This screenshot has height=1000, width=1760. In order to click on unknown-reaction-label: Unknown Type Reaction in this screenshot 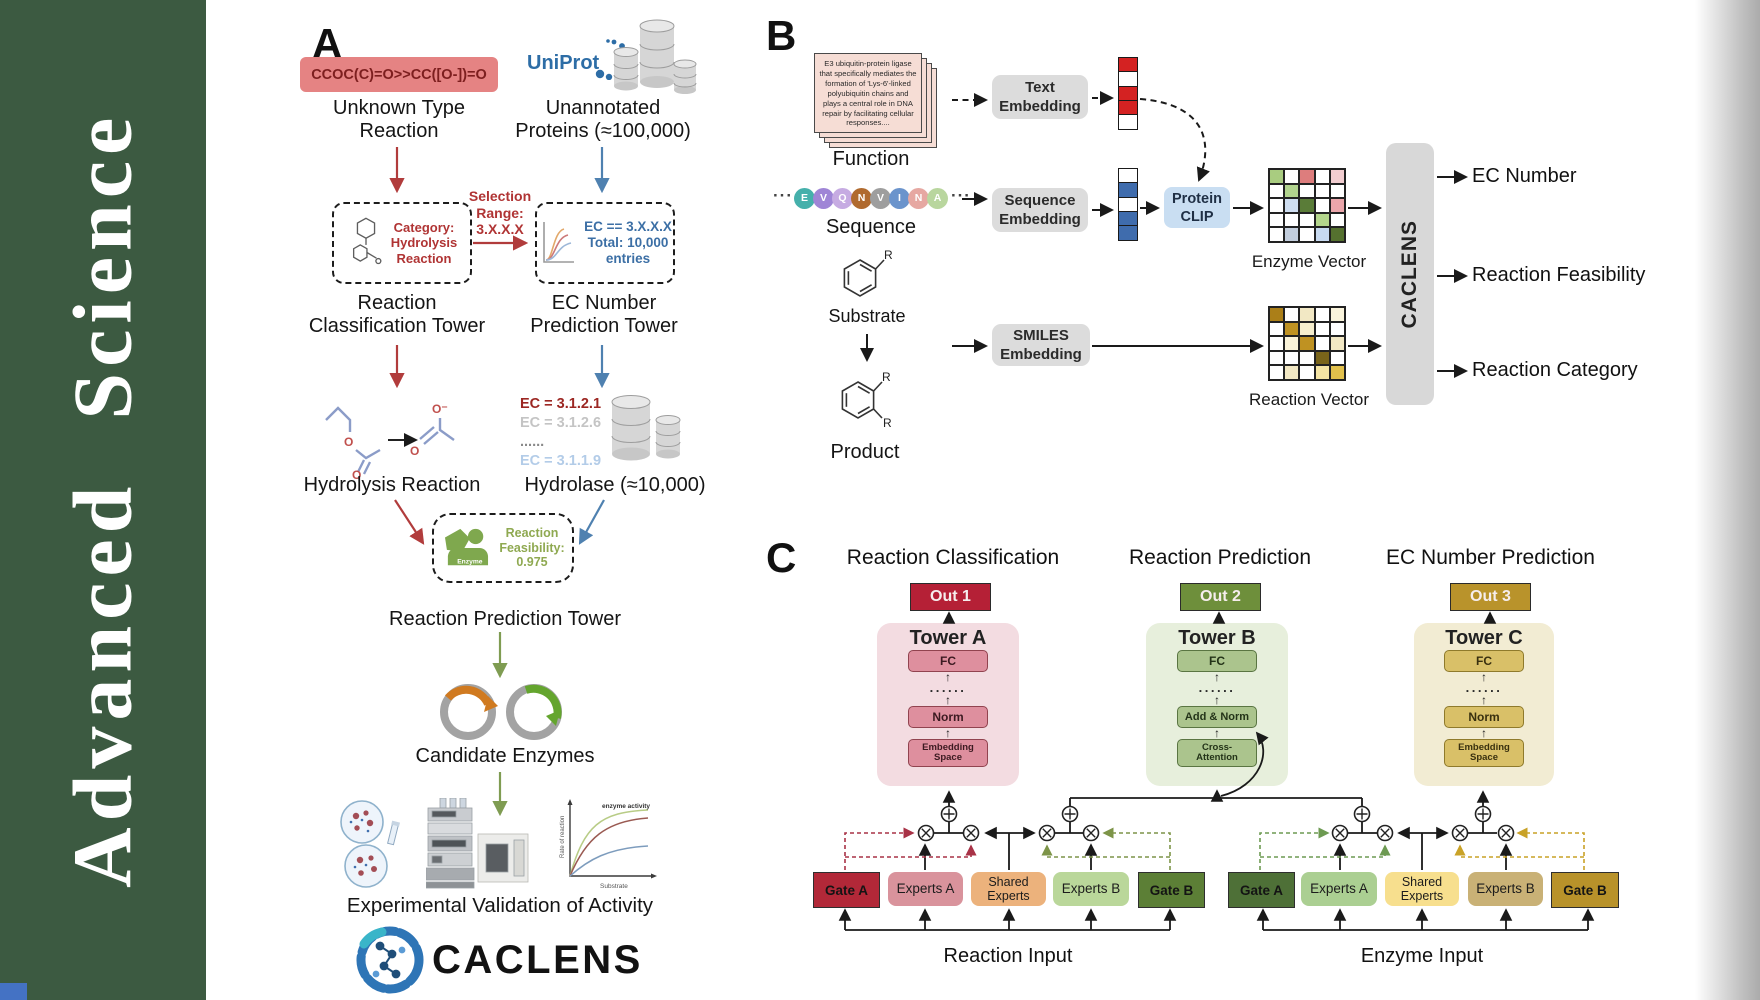, I will do `click(399, 119)`.